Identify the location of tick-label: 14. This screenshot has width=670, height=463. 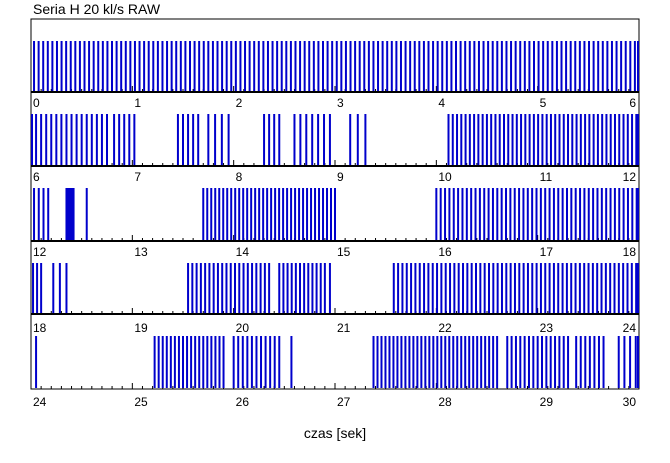
(243, 252).